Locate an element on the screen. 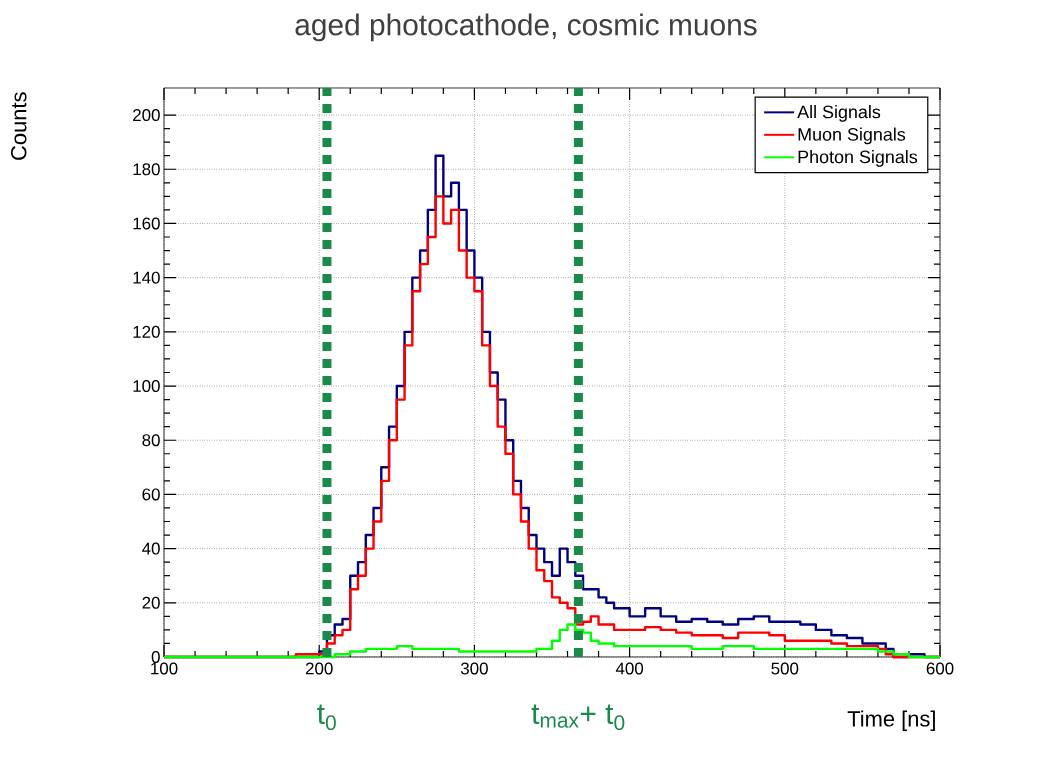 The height and width of the screenshot is (767, 1052). y-tick-label: 120 is located at coordinates (146, 331).